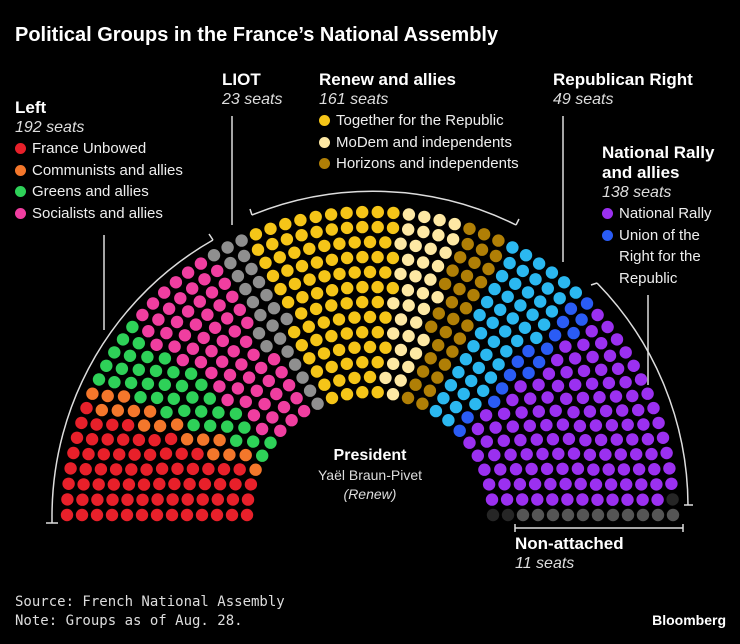 Image resolution: width=740 pixels, height=644 pixels. Describe the element at coordinates (420, 120) in the screenshot. I see `legend-label: Together for the Republic` at that location.